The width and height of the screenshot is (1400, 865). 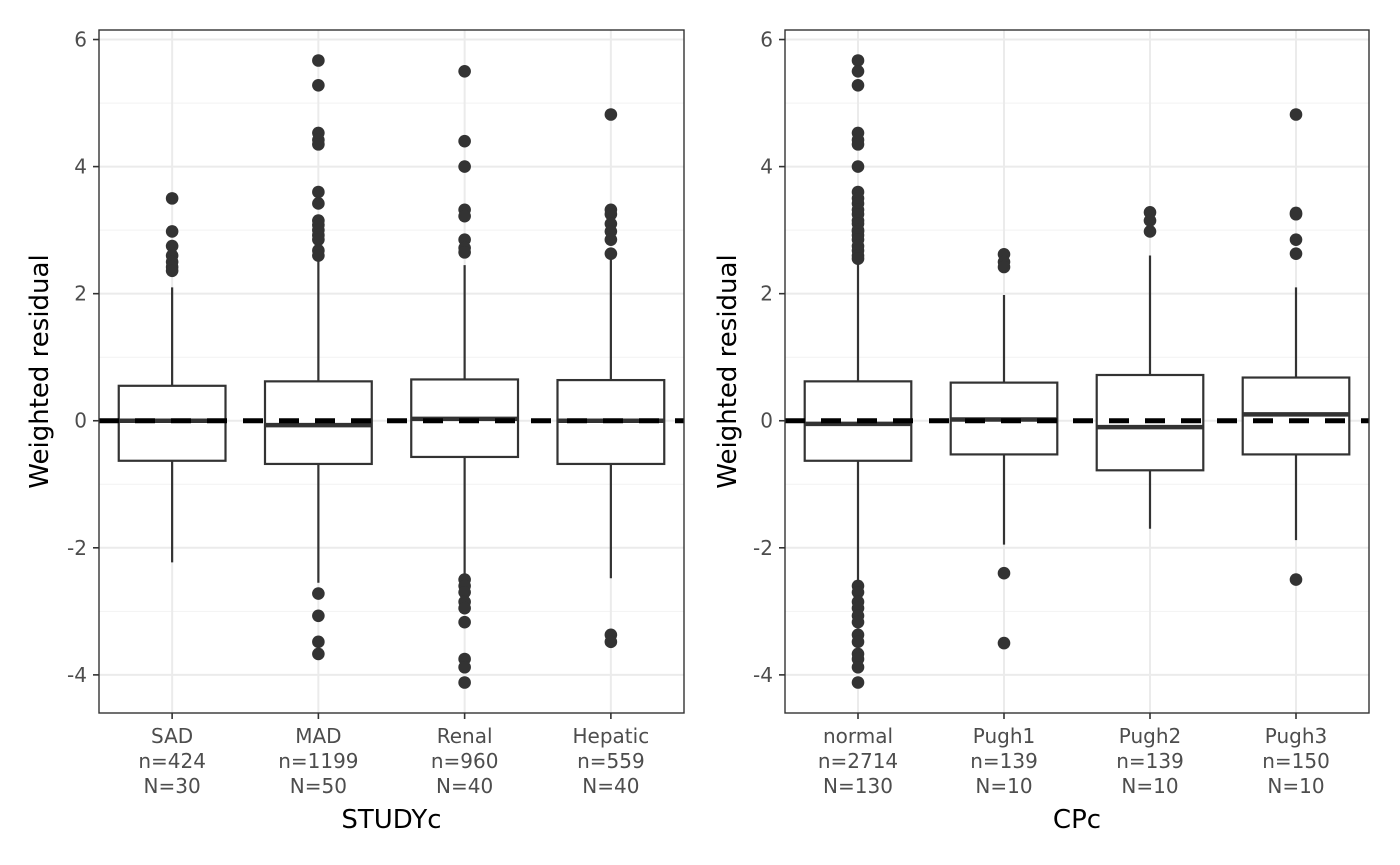 I want to click on x-tick-label: N=130, so click(x=858, y=786).